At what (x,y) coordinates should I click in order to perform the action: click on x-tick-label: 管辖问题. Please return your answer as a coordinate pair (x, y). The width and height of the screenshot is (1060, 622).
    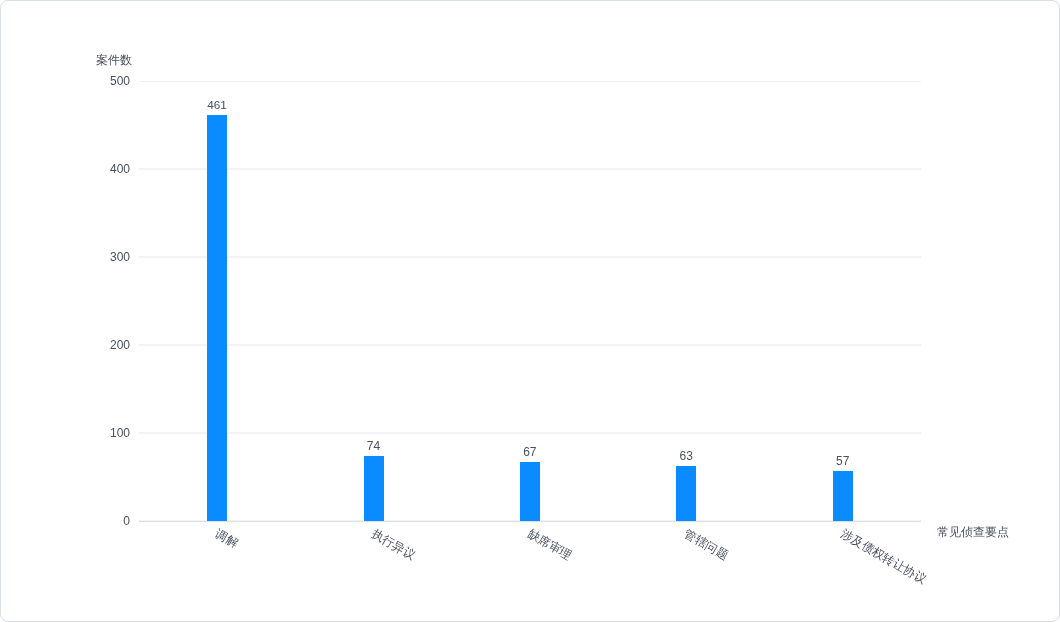
    Looking at the image, I should click on (706, 544).